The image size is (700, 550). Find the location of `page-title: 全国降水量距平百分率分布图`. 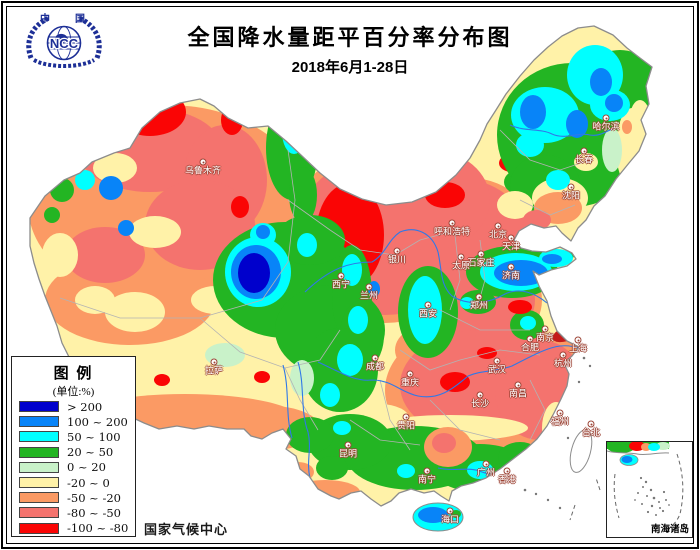

page-title: 全国降水量距平百分率分布图 is located at coordinates (350, 37).